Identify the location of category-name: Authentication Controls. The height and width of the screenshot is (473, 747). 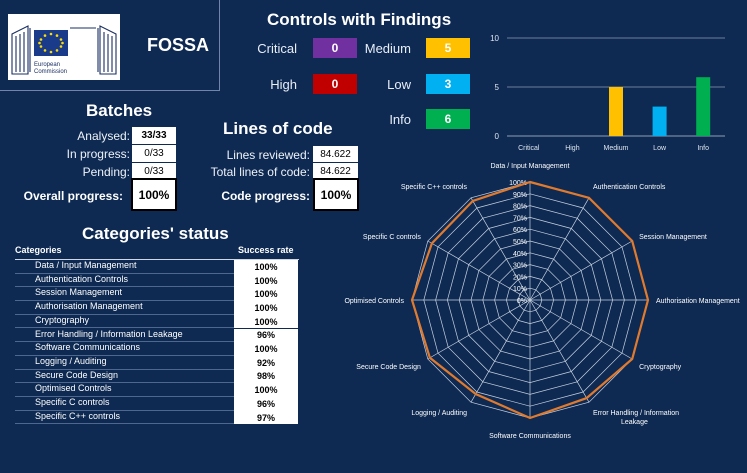
(82, 278).